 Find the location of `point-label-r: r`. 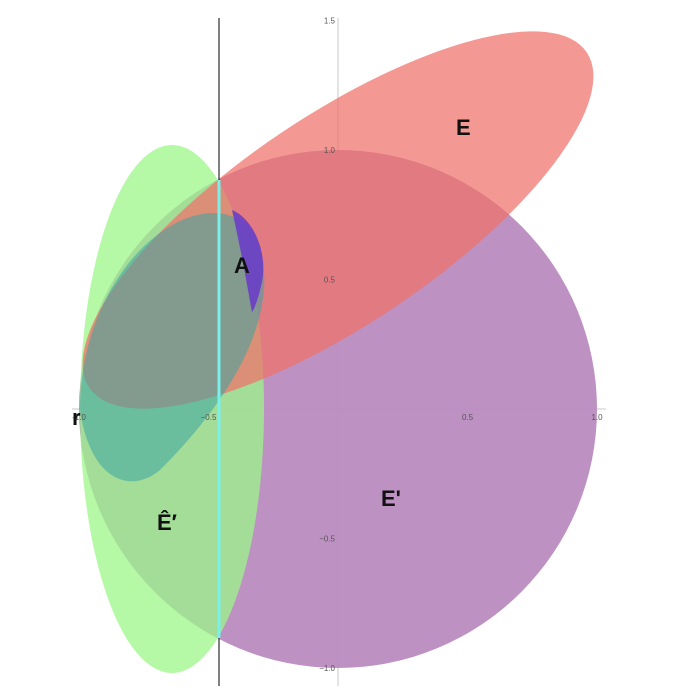

point-label-r: r is located at coordinates (76, 417).